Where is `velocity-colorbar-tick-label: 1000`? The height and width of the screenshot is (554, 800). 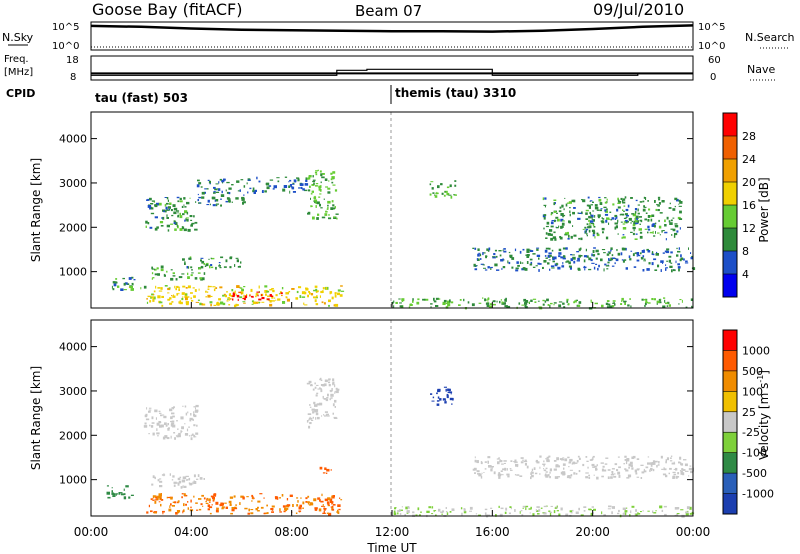
velocity-colorbar-tick-label: 1000 is located at coordinates (756, 350).